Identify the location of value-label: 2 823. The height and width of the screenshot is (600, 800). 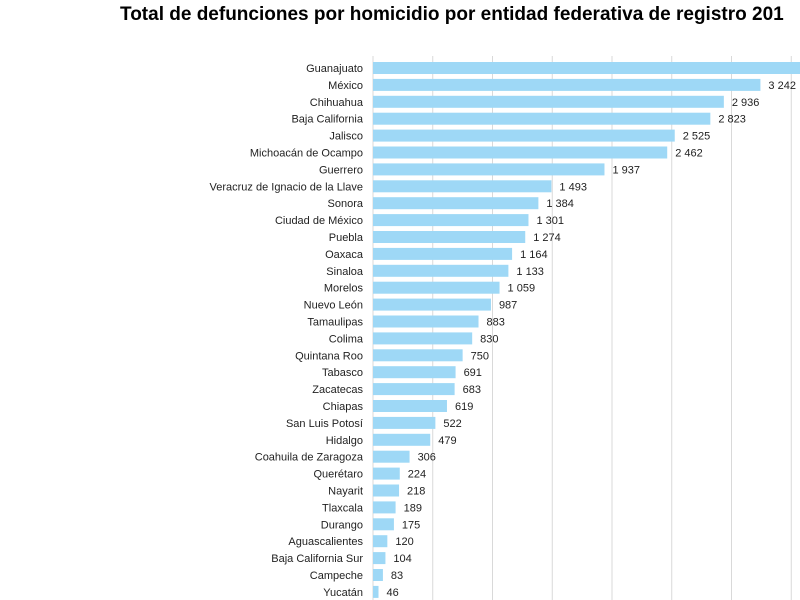
(732, 120).